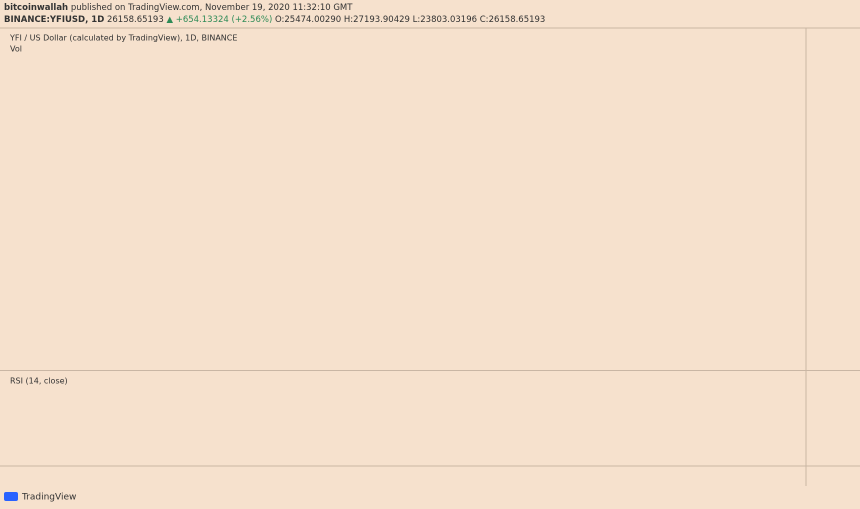 The image size is (860, 509). I want to click on volume-title: Vol, so click(16, 49).